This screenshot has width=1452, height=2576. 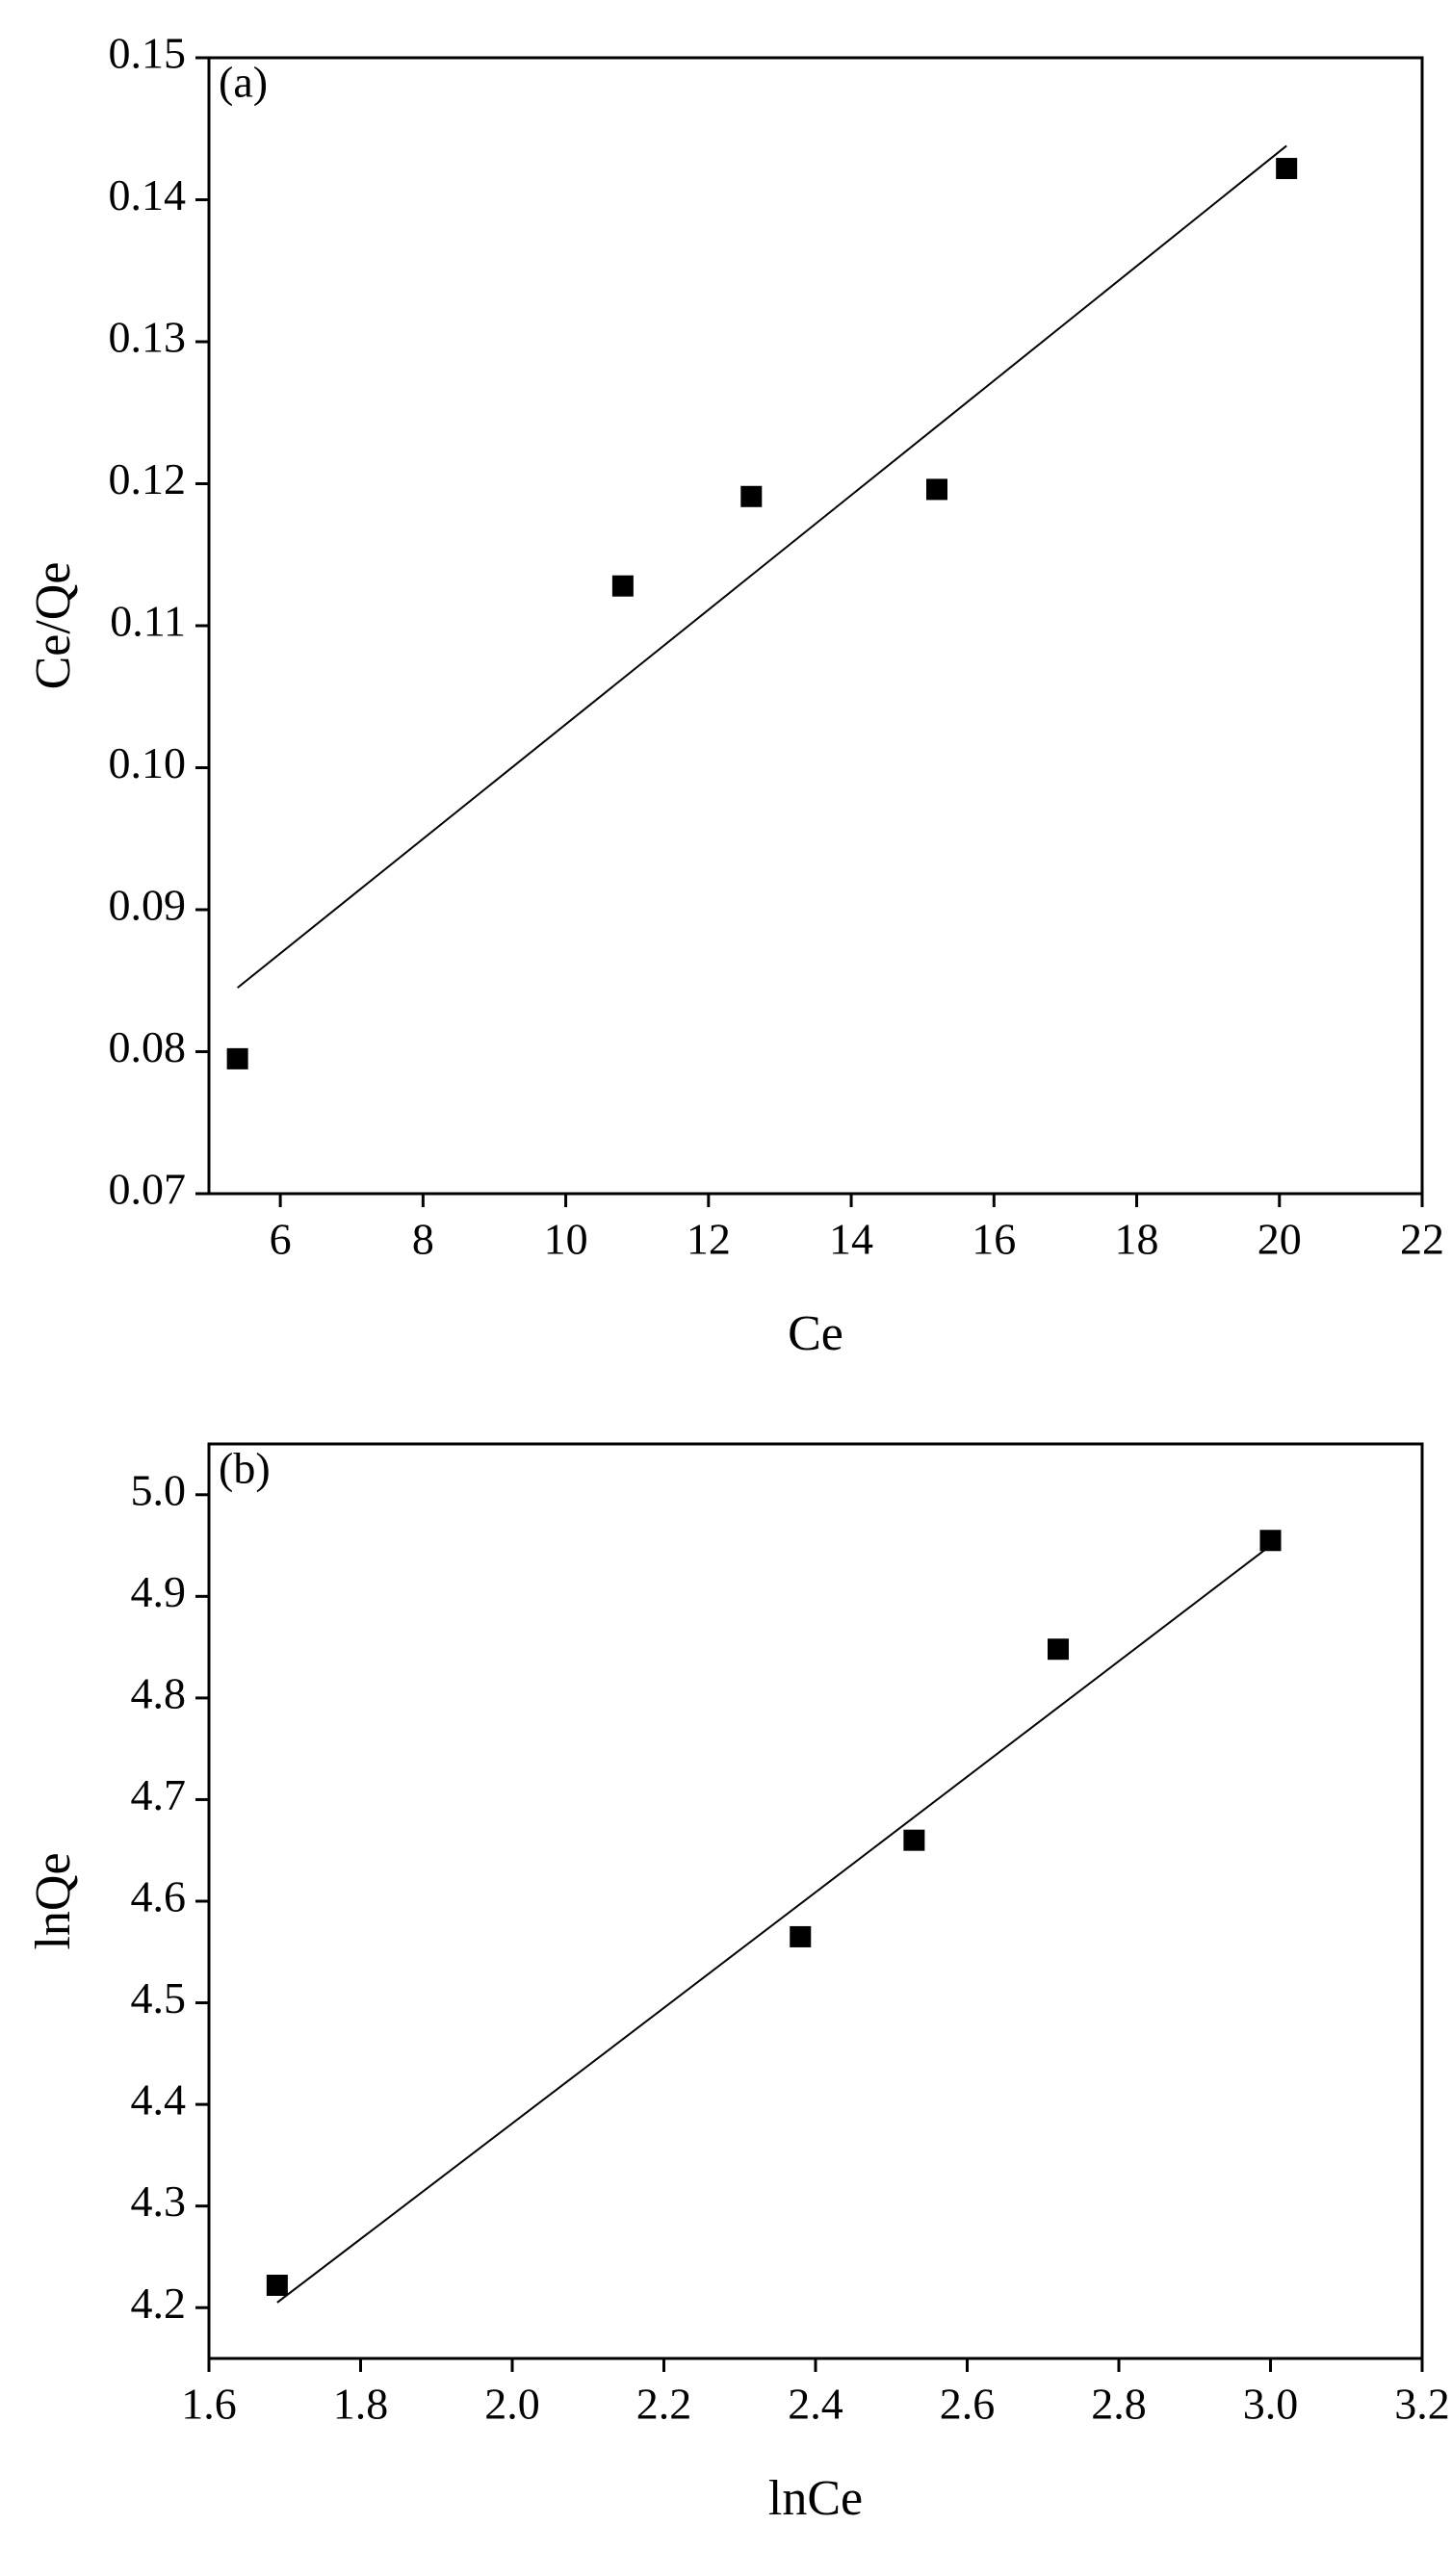 What do you see at coordinates (209, 2405) in the screenshot?
I see `x-tick-label: 1.6` at bounding box center [209, 2405].